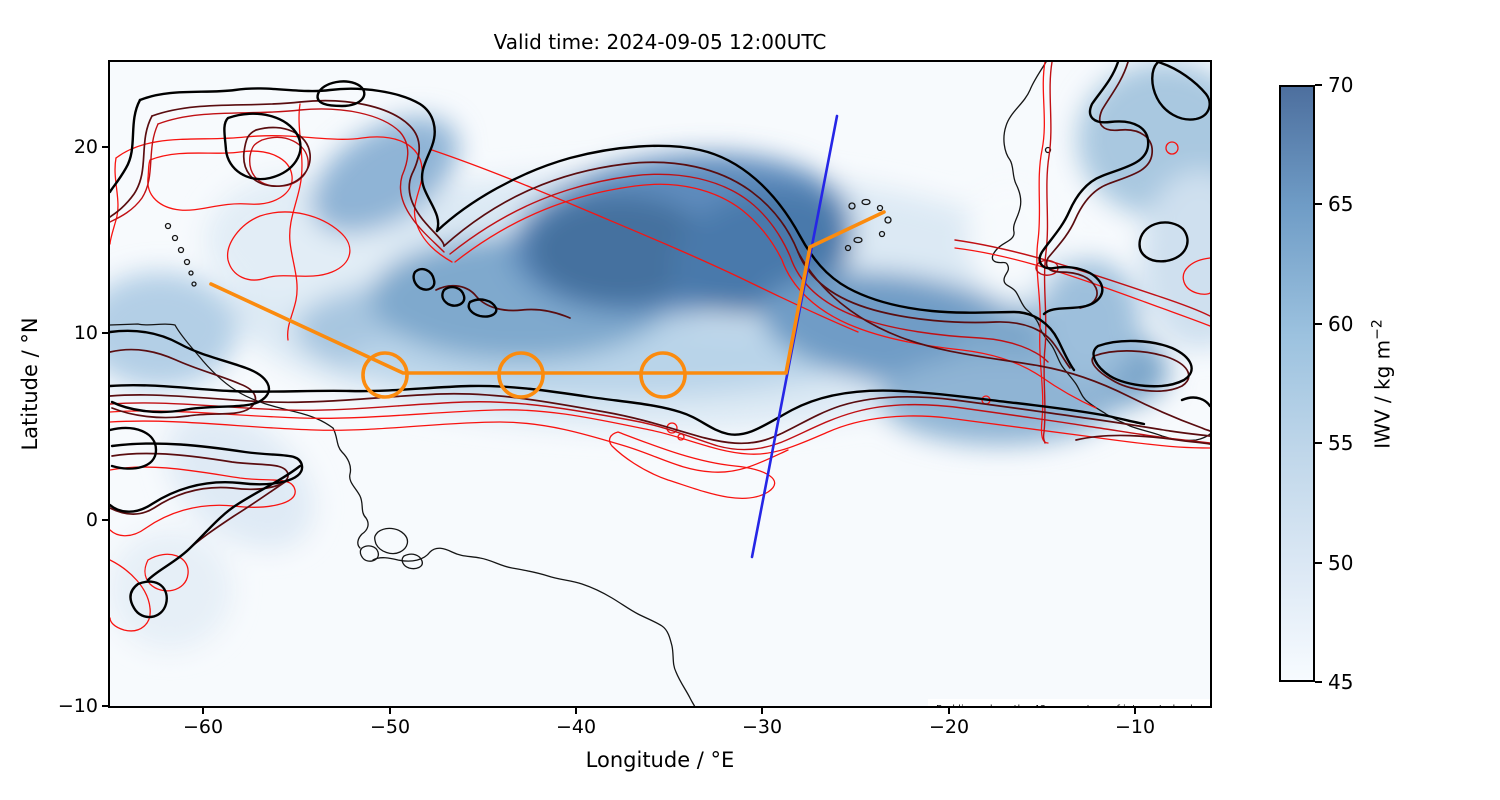 The image size is (1500, 800). What do you see at coordinates (534, 626) in the screenshot?
I see `coastline-brazil` at bounding box center [534, 626].